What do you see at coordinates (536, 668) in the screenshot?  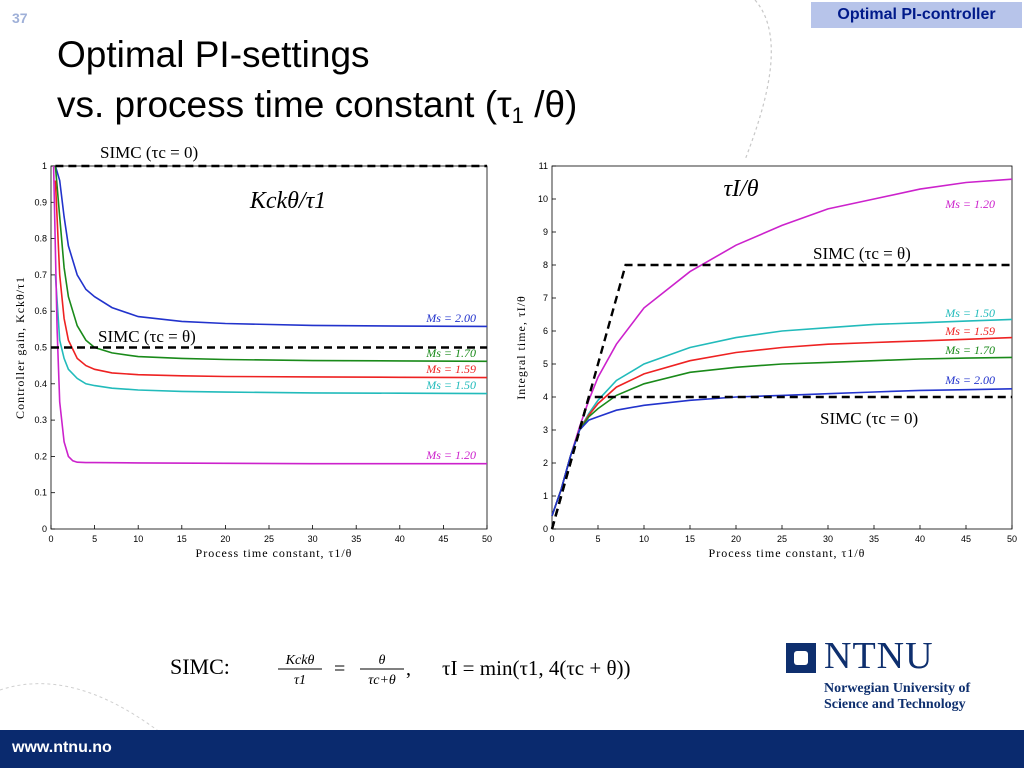 I see `formula-ti: τI = min(τ1, 4(τc + θ))` at bounding box center [536, 668].